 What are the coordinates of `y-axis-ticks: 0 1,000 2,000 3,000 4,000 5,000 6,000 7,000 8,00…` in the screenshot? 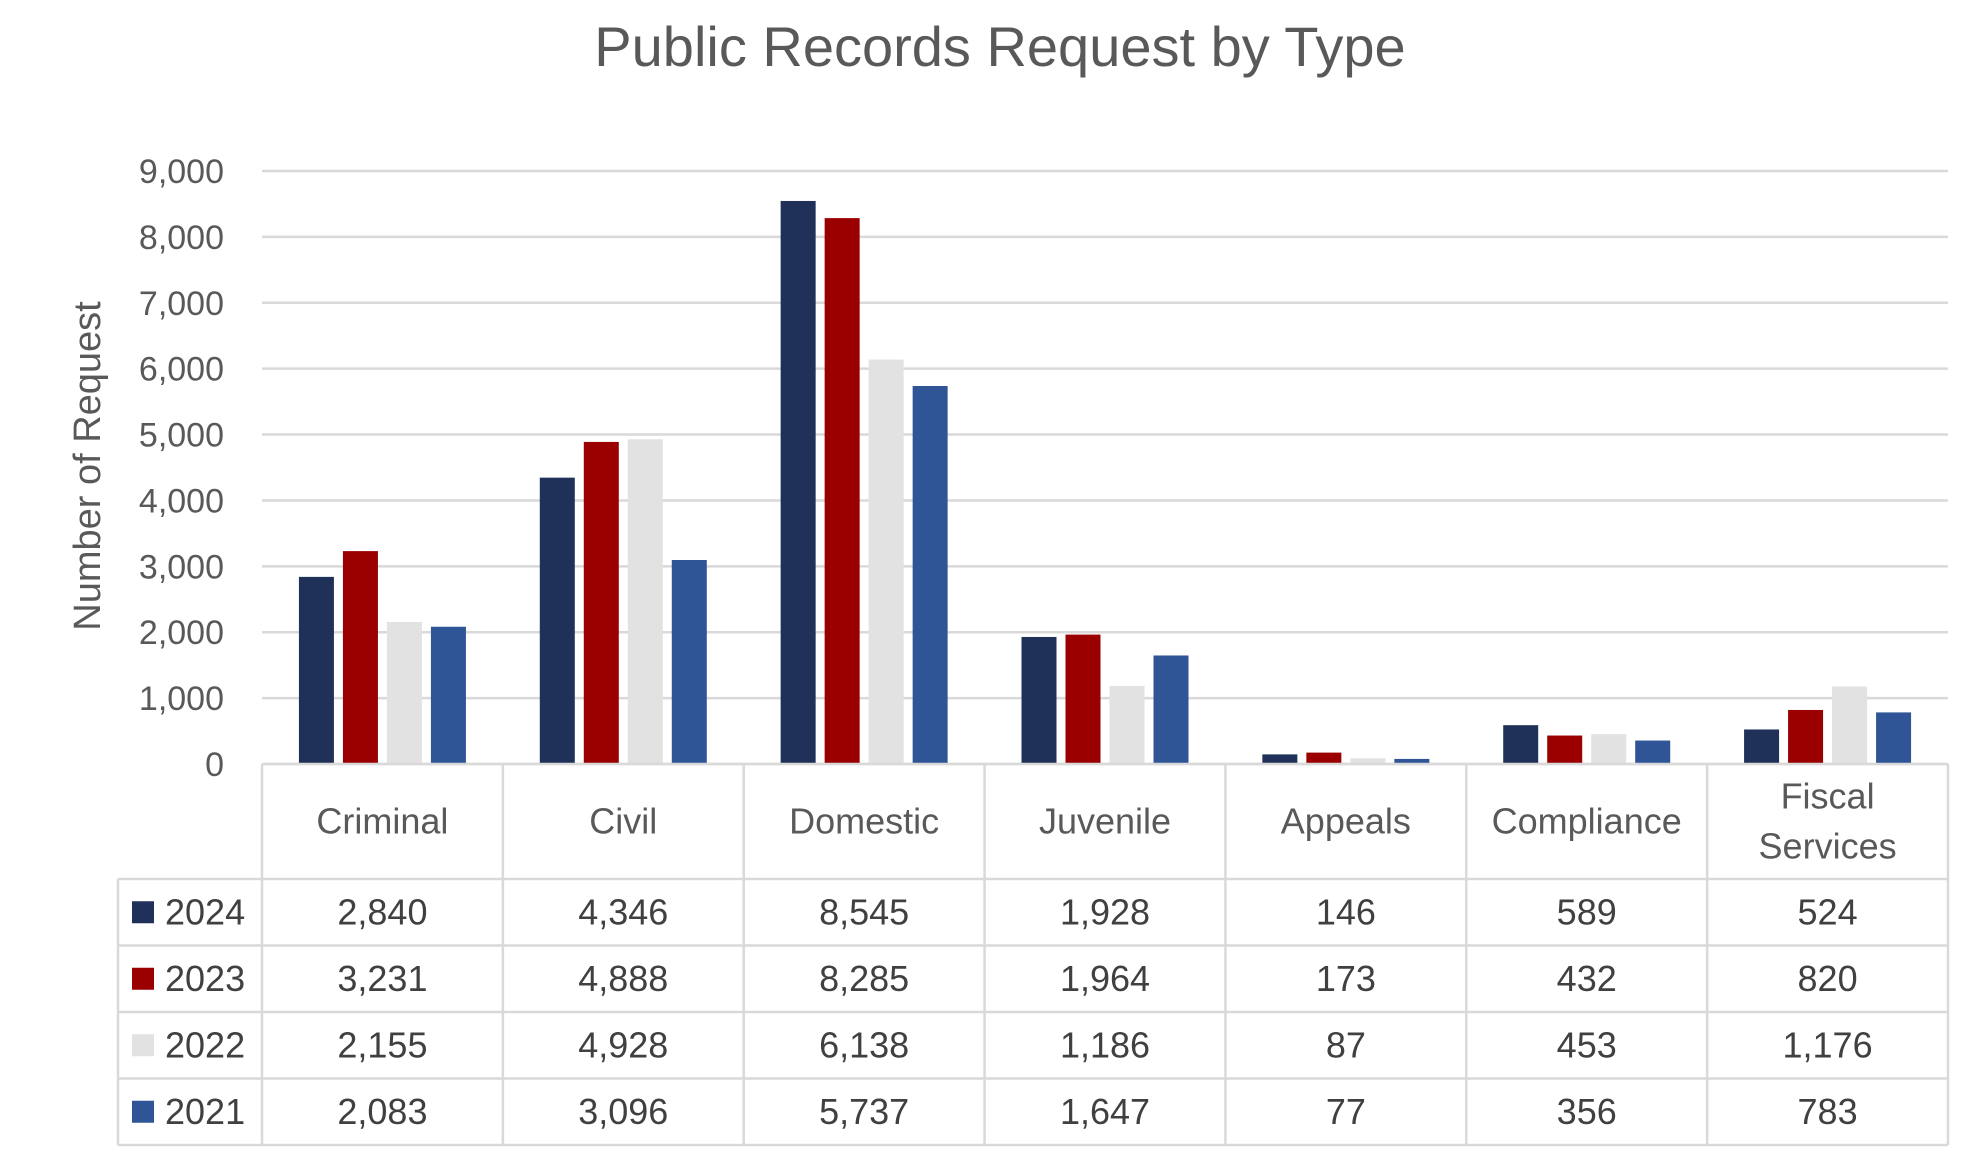 It's located at (181, 468).